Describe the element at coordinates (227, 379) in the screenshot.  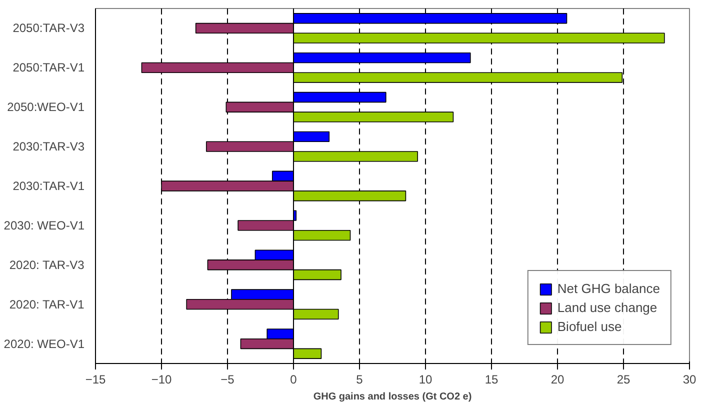
I see `x-tick-label: −5` at that location.